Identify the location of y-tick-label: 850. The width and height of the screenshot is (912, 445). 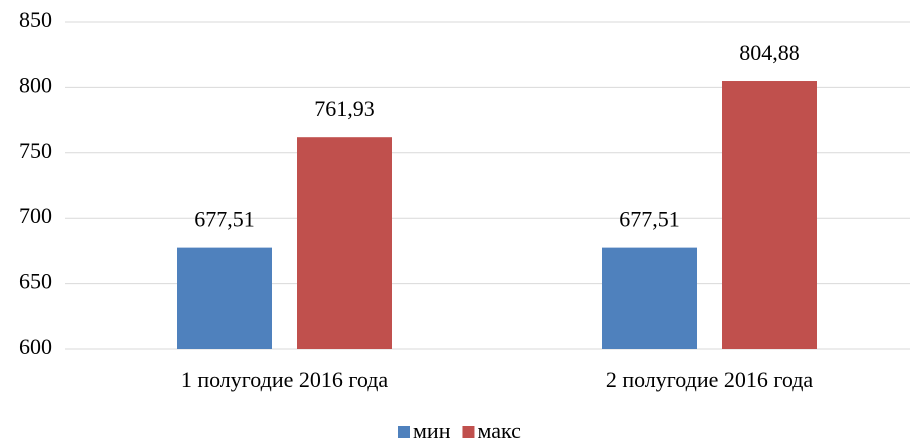
(35, 19).